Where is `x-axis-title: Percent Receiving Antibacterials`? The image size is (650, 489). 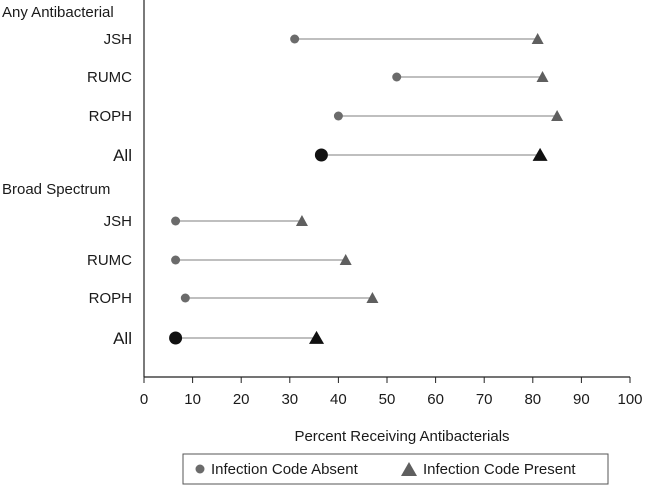
x-axis-title: Percent Receiving Antibacterials is located at coordinates (401, 436).